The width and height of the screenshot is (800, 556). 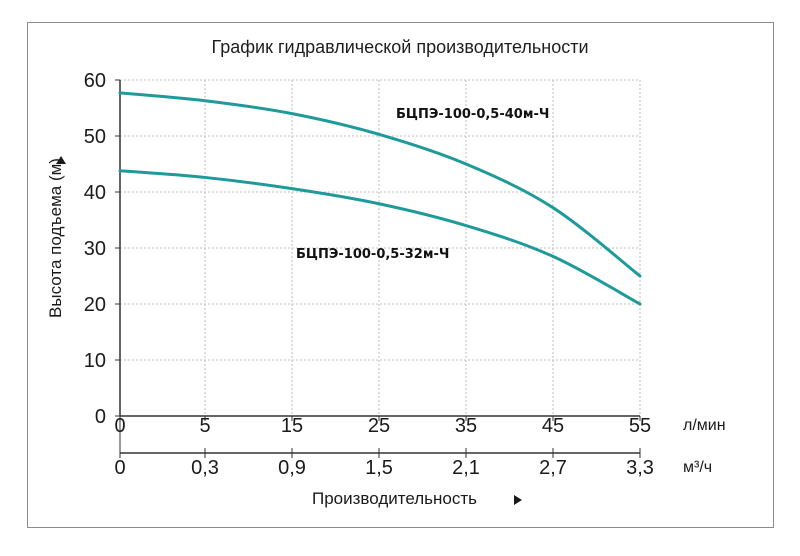 What do you see at coordinates (518, 500) in the screenshot?
I see `x-axis-arrow-icon` at bounding box center [518, 500].